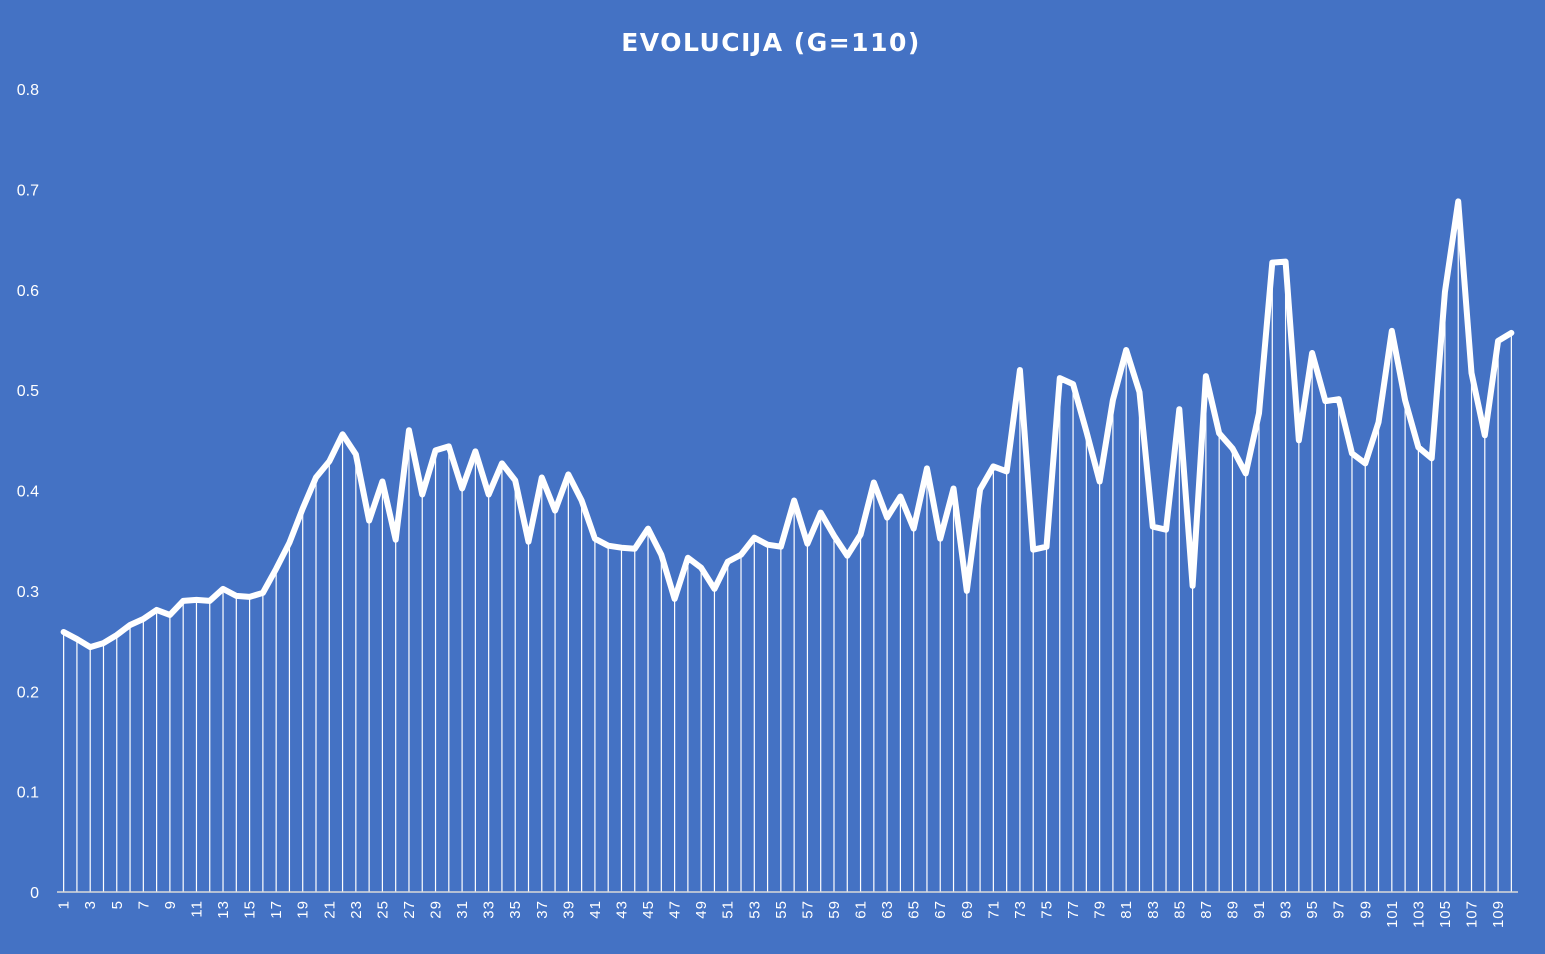  I want to click on x-tick-label: 89, so click(1232, 909).